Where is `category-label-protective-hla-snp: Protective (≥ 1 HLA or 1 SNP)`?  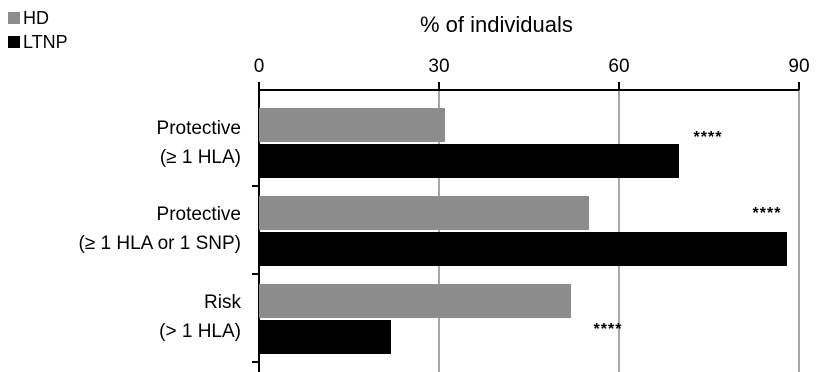
category-label-protective-hla-snp: Protective (≥ 1 HLA or 1 SNP) is located at coordinates (160, 229).